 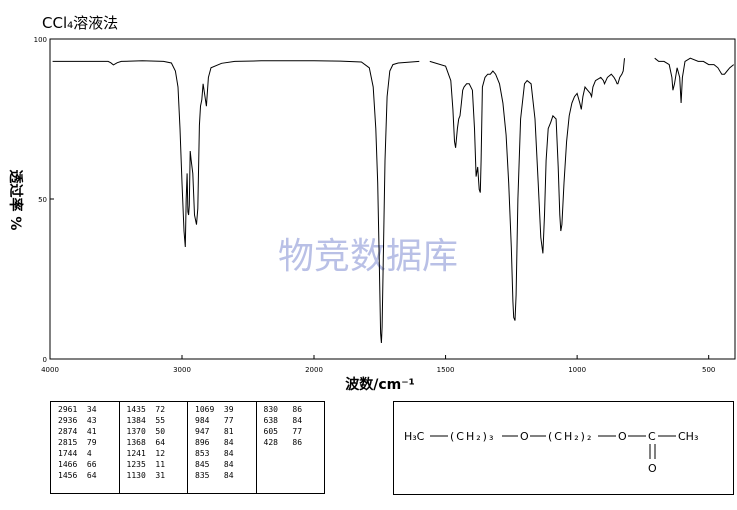 I want to click on peak-table-row: 1368 64, so click(x=146, y=442).